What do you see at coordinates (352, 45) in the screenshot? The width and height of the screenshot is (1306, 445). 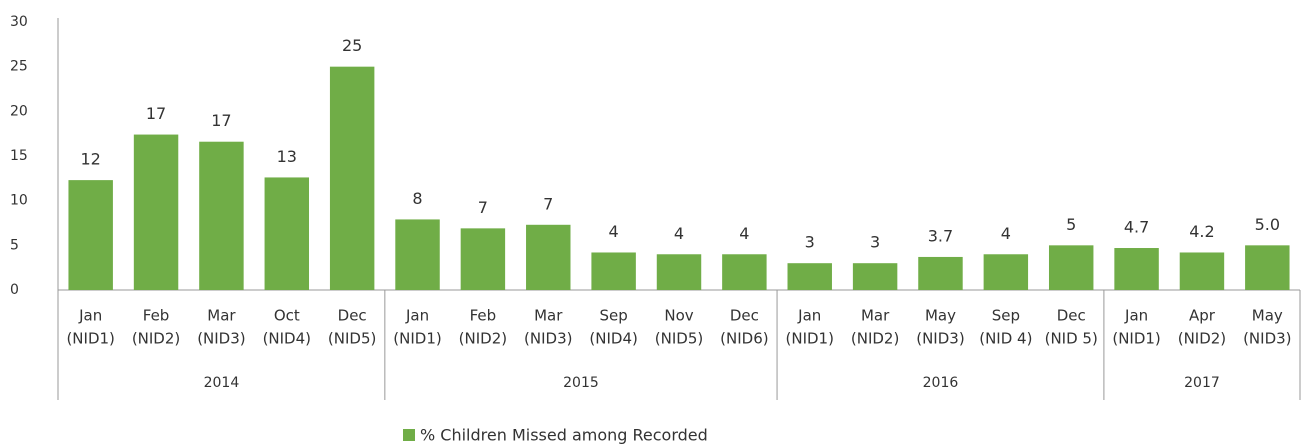 I see `data-label: 25` at bounding box center [352, 45].